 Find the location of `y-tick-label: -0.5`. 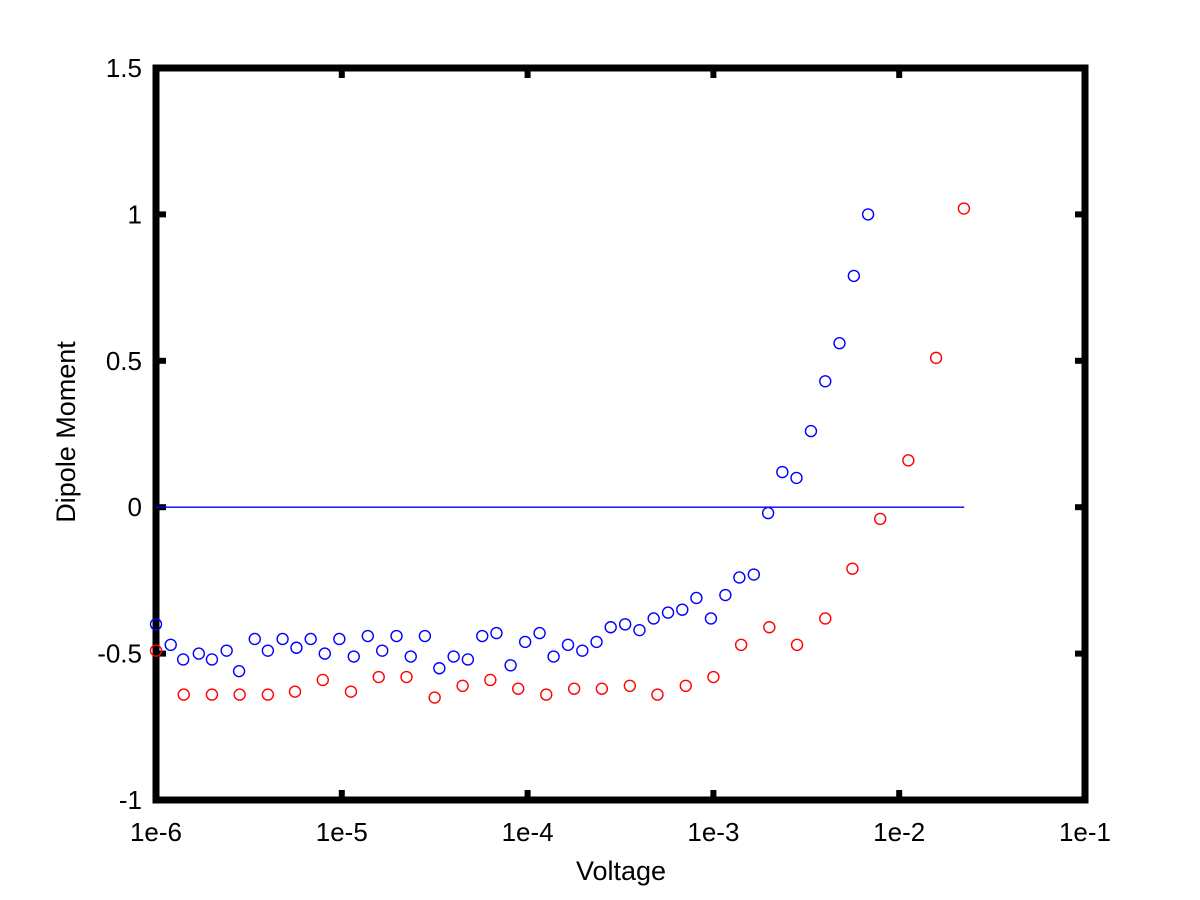

y-tick-label: -0.5 is located at coordinates (119, 654).